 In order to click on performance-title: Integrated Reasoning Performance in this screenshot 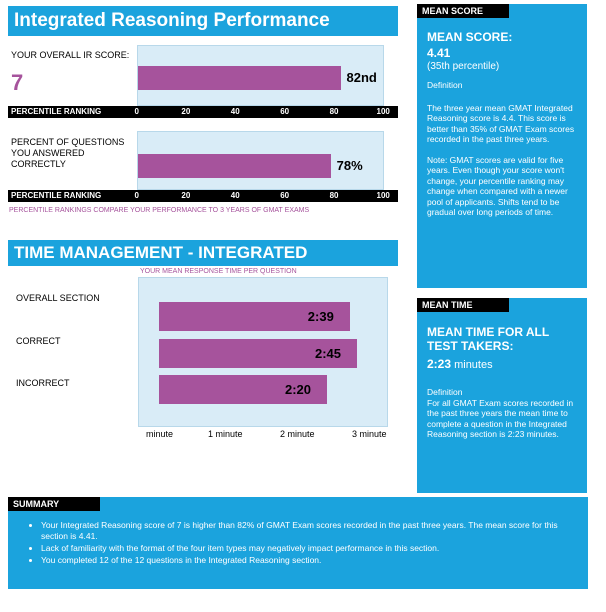, I will do `click(203, 21)`.